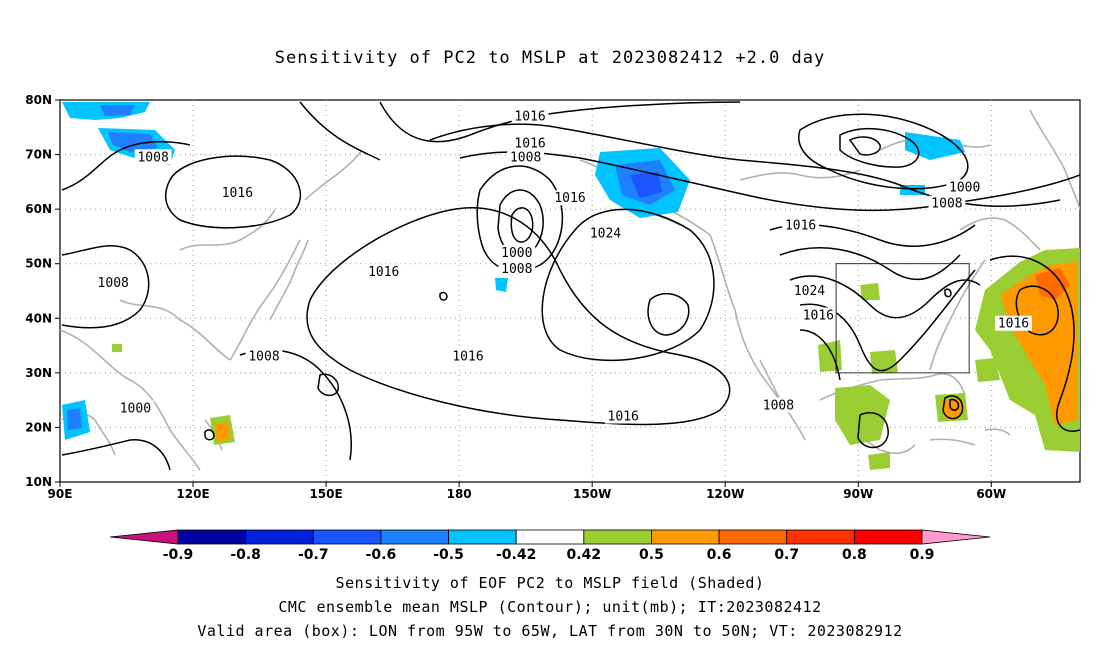 Image resolution: width=1100 pixels, height=650 pixels. Describe the element at coordinates (325, 494) in the screenshot. I see `lon-tick-label: 150E` at that location.